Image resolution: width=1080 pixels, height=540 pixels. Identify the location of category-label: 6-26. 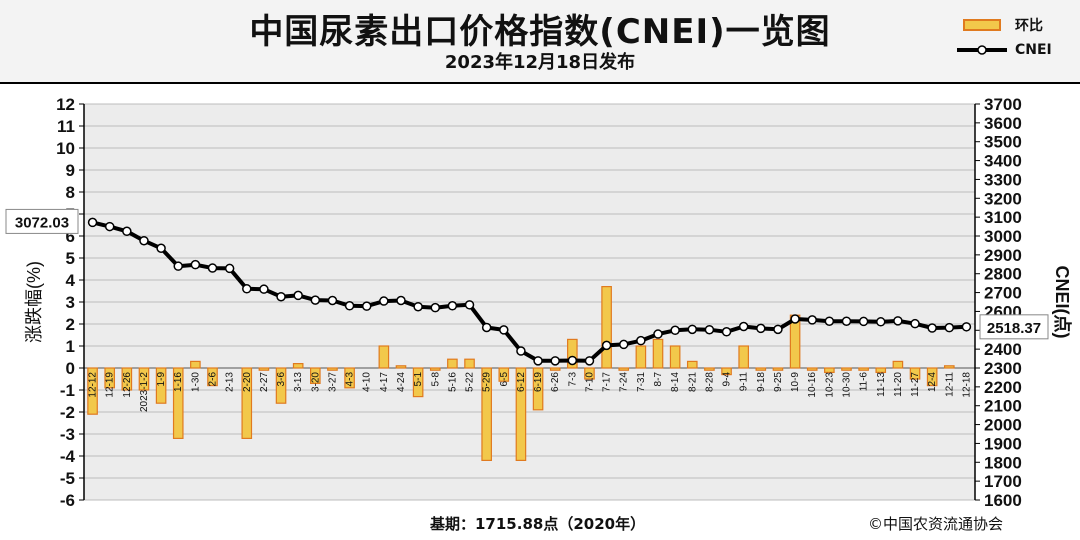
(555, 382).